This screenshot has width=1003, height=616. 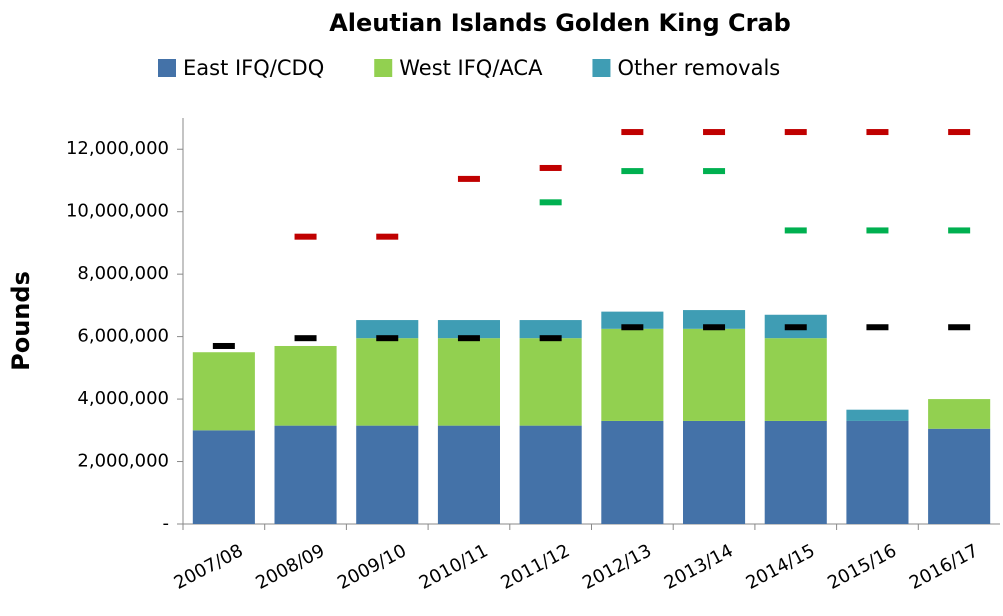 I want to click on x-tick-label: 2013/14, so click(x=699, y=567).